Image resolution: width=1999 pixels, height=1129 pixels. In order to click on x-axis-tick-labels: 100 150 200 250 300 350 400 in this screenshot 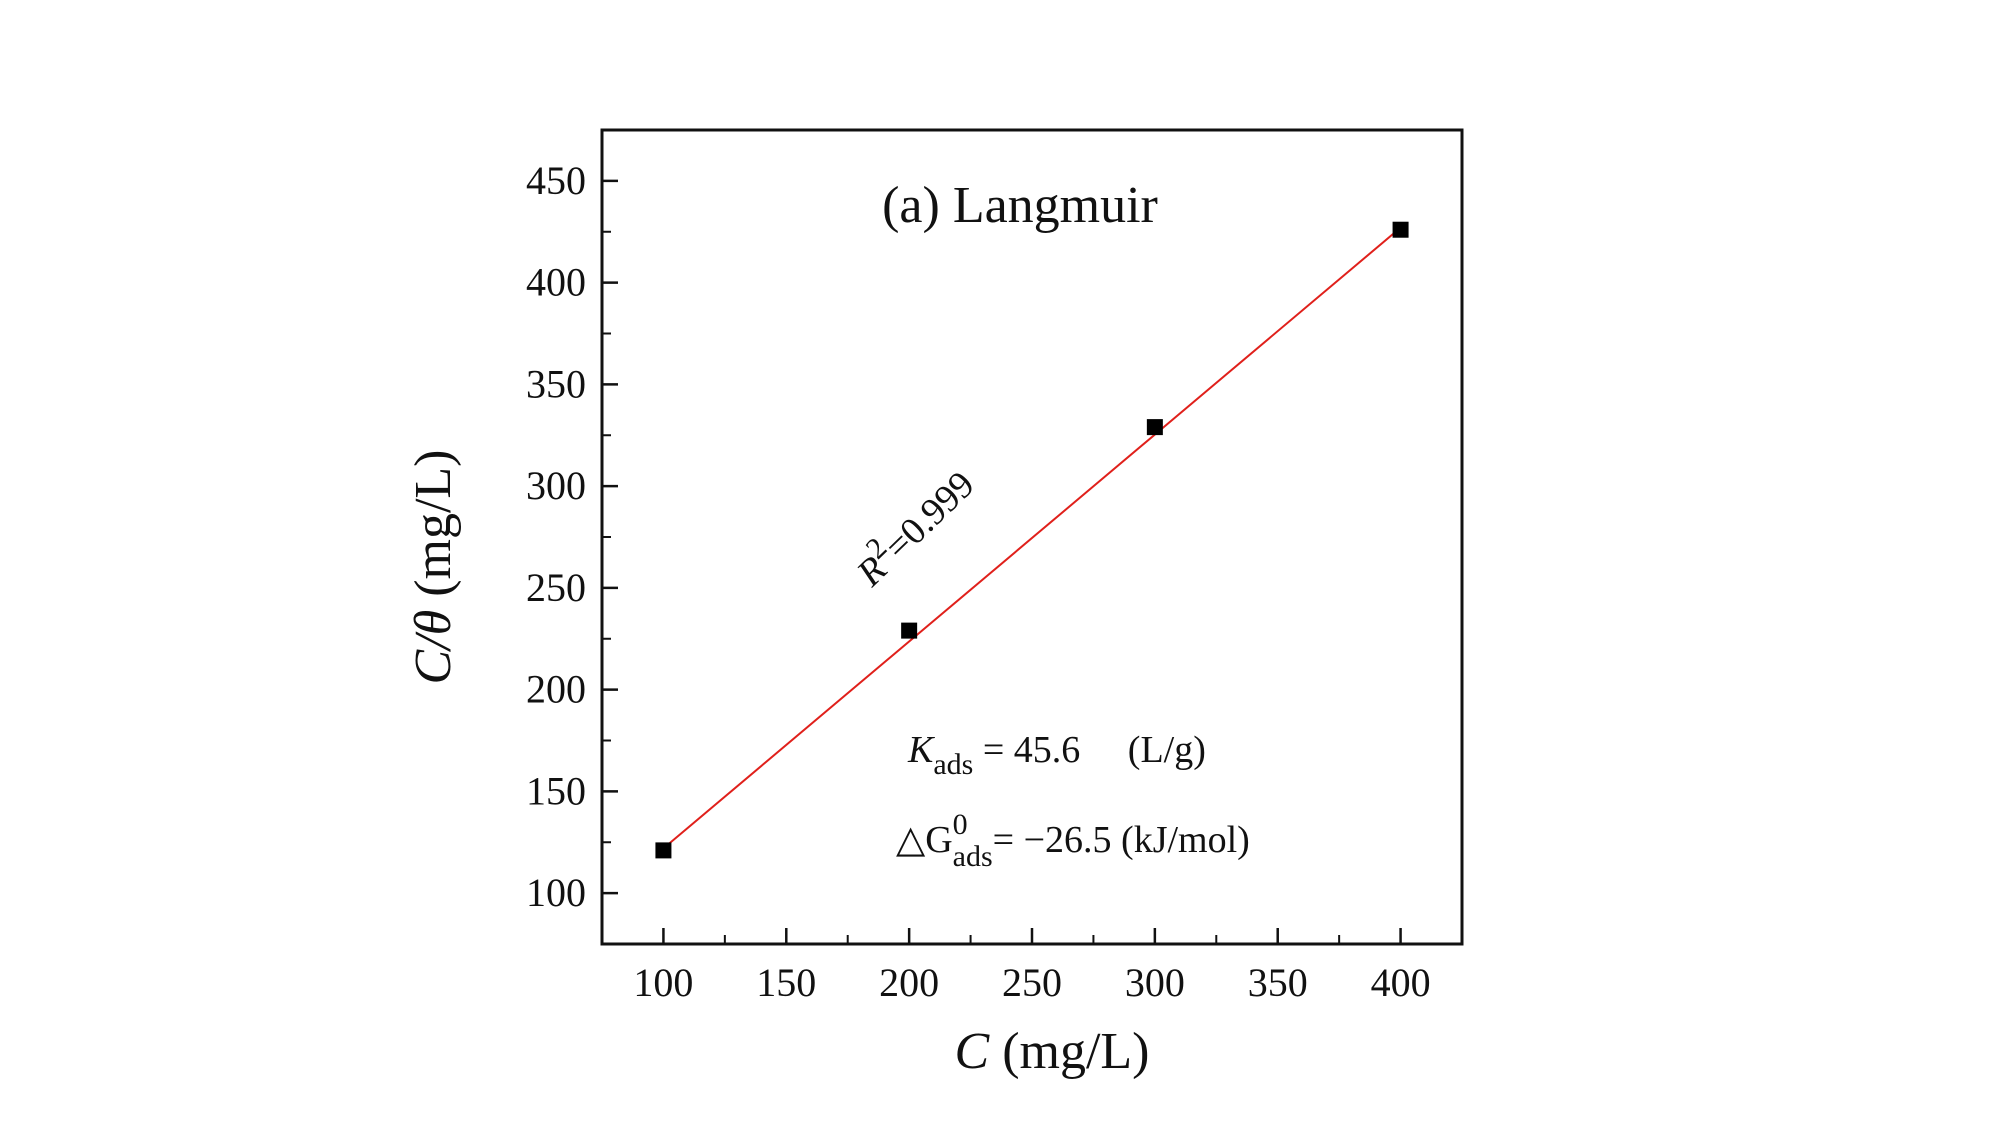, I will do `click(1031, 982)`.